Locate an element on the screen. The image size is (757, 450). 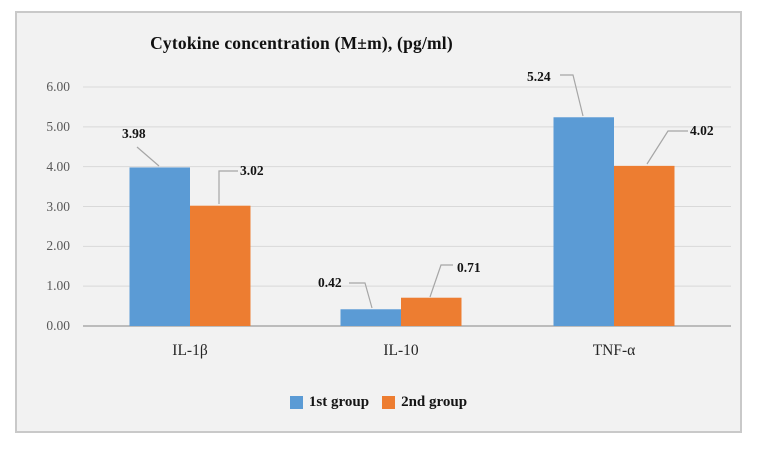
legend-item: 2nd group is located at coordinates (424, 402).